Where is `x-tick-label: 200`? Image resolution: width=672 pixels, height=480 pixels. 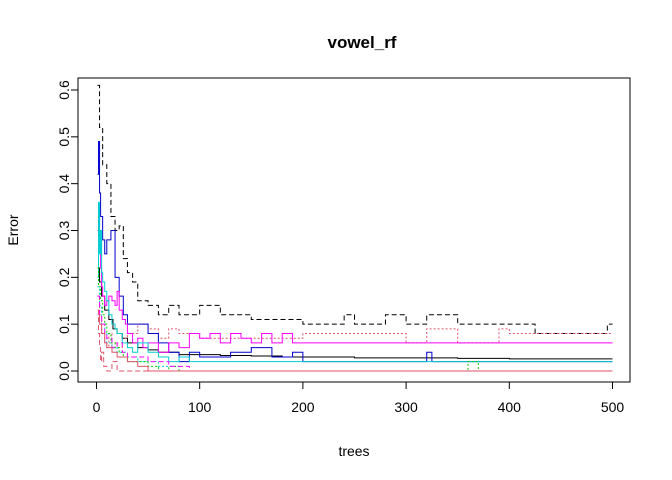
x-tick-label: 200 is located at coordinates (303, 407).